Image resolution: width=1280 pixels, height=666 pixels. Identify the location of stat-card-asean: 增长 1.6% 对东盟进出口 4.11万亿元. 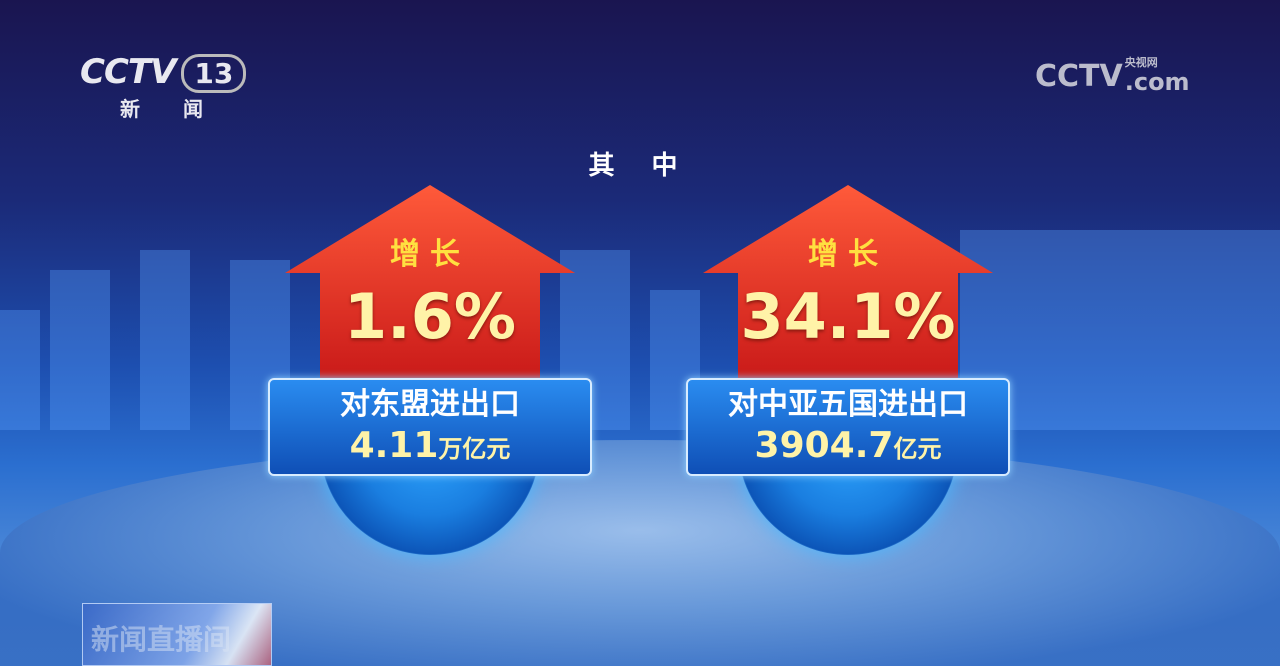
(430, 375).